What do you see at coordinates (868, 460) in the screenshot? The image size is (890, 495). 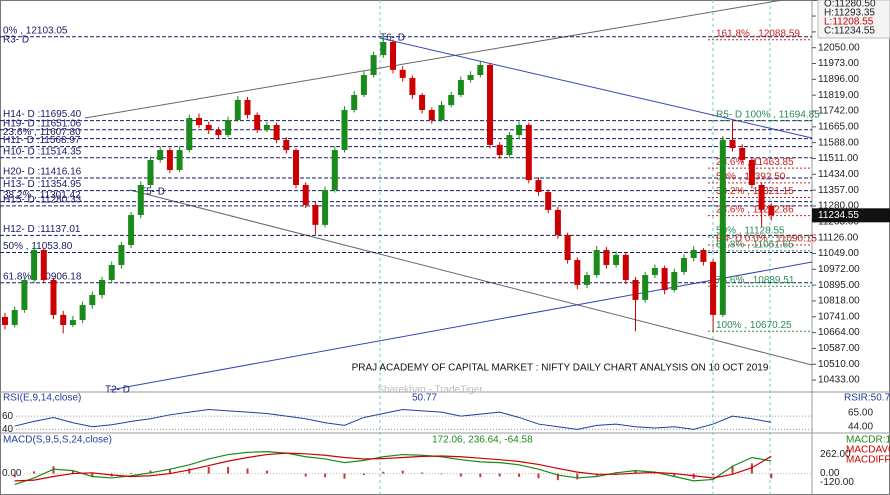 I see `macd-legend: MACDIFF:-64.58` at bounding box center [868, 460].